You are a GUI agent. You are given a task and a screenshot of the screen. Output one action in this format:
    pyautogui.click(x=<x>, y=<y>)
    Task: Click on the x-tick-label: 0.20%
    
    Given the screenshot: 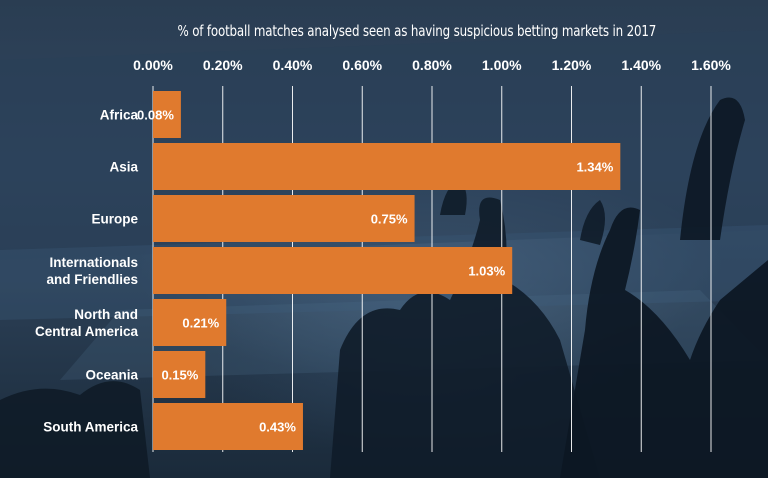 What is the action you would take?
    pyautogui.click(x=223, y=65)
    